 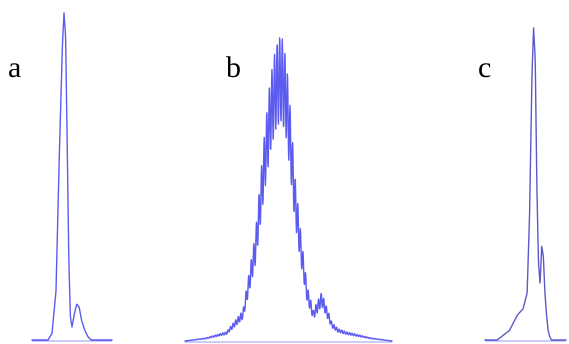 I want to click on series-line-c, so click(x=525, y=184).